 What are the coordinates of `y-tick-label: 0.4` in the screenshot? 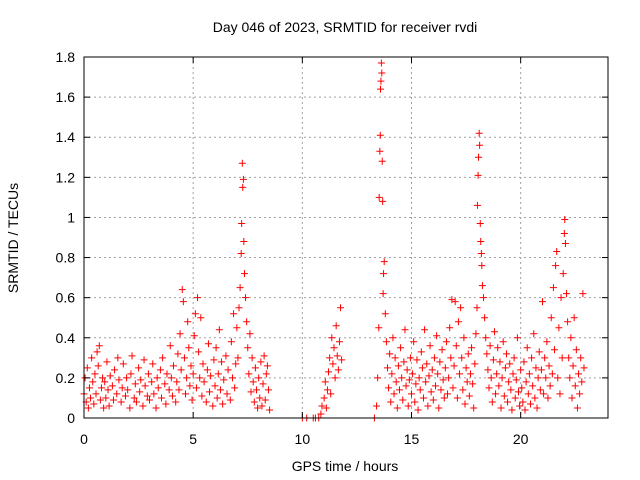 It's located at (66, 338).